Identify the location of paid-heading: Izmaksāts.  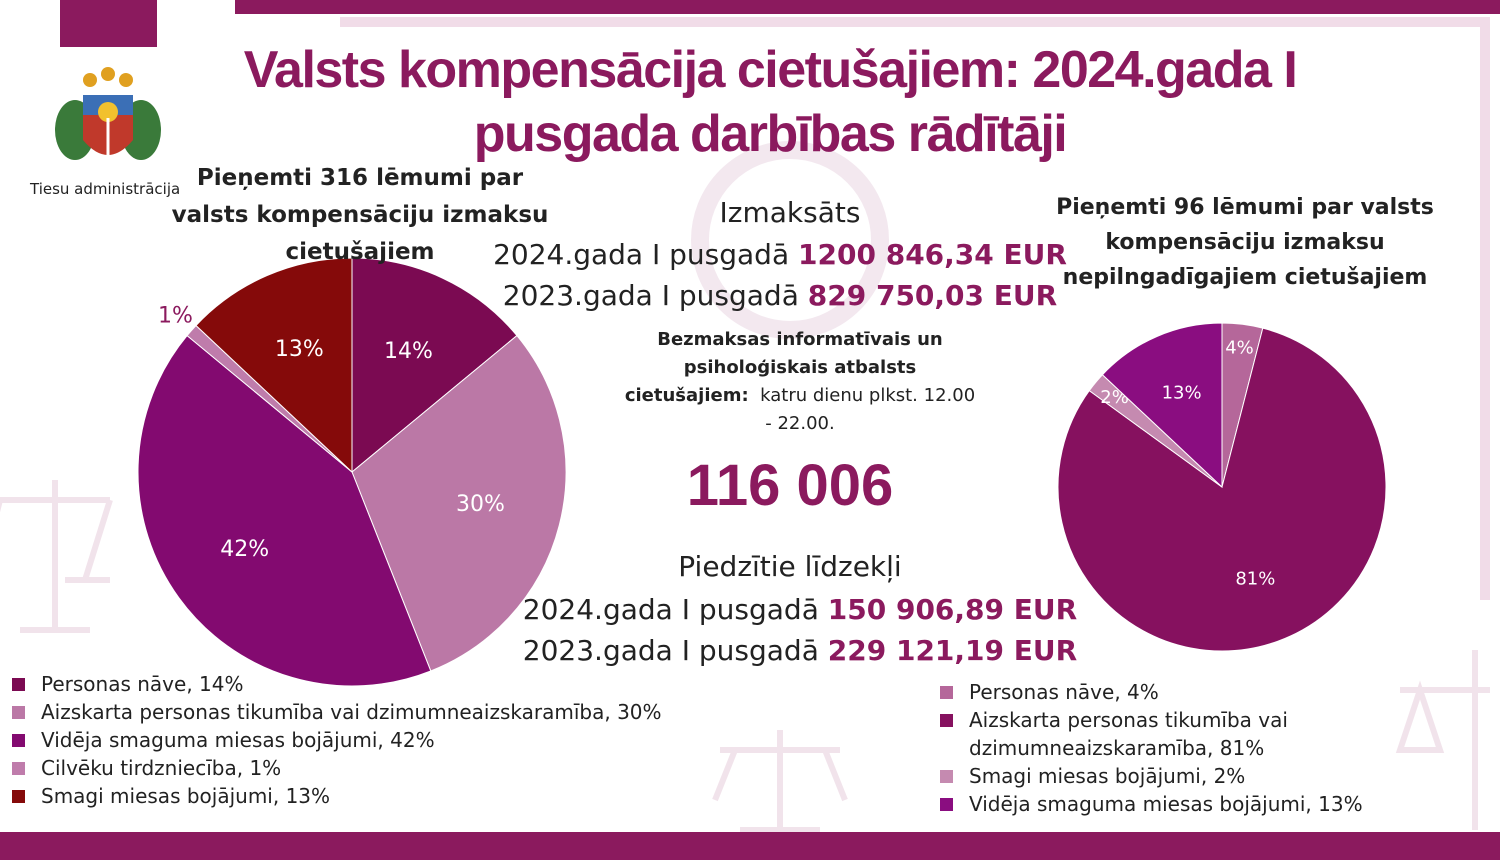
(790, 212).